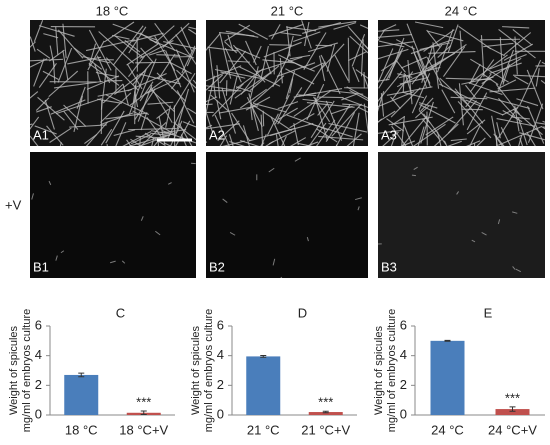 The image size is (550, 445). What do you see at coordinates (389, 266) in the screenshot?
I see `image-label: B3` at bounding box center [389, 266].